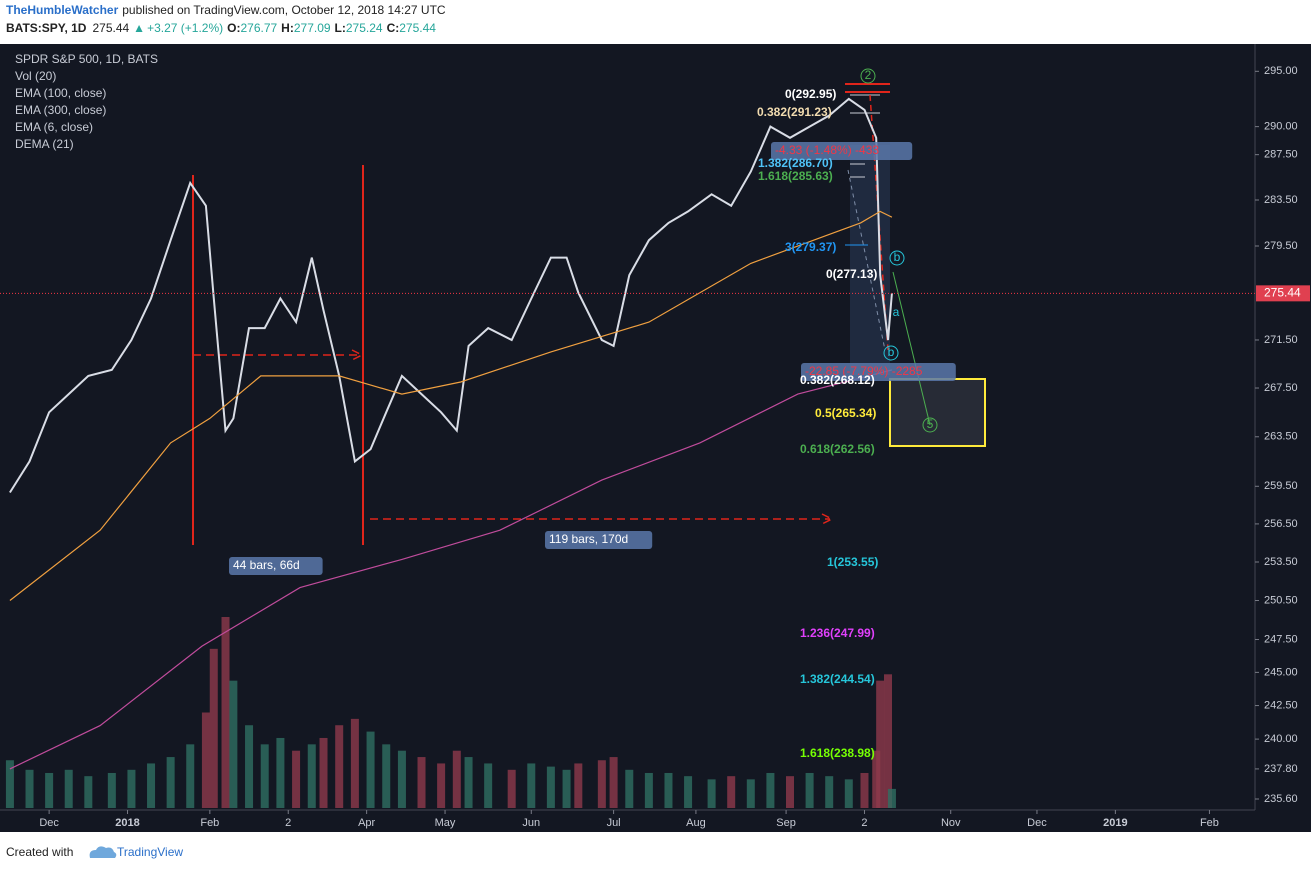 This screenshot has width=1311, height=870. What do you see at coordinates (655, 851) in the screenshot?
I see `footer: Created with TradingView` at bounding box center [655, 851].